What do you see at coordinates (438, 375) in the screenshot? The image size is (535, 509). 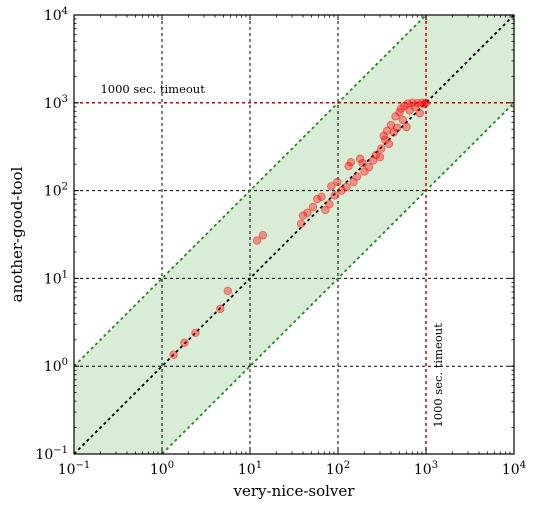 I see `timeout-label-vertical: 1000 sec. timeout` at bounding box center [438, 375].